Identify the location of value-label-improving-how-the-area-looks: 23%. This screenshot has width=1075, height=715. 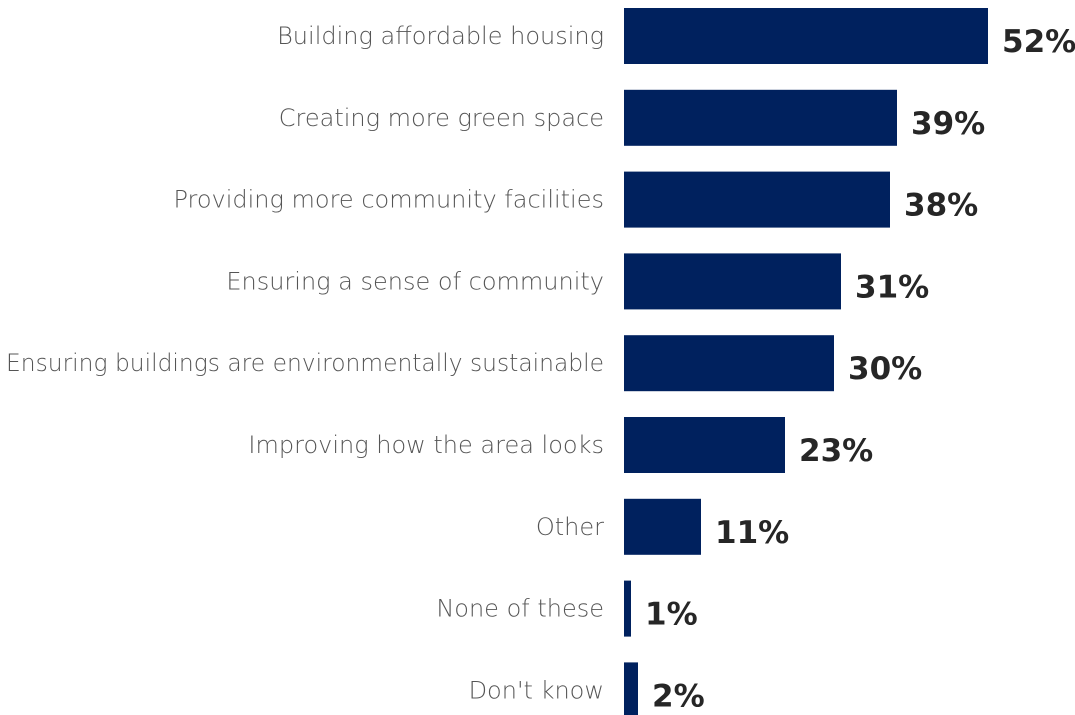
(836, 451).